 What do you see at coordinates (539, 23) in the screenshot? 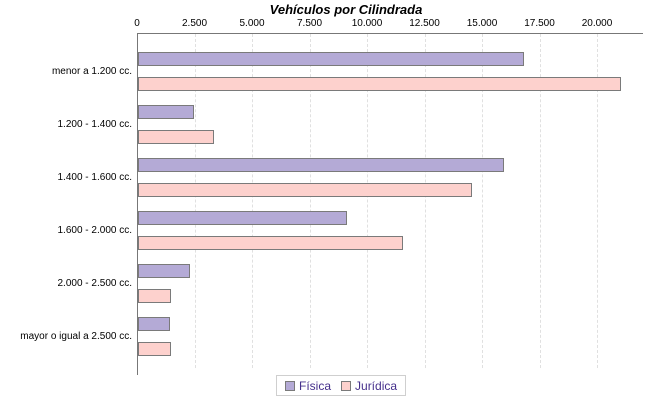
I see `x-tick-label: 17.500` at bounding box center [539, 23].